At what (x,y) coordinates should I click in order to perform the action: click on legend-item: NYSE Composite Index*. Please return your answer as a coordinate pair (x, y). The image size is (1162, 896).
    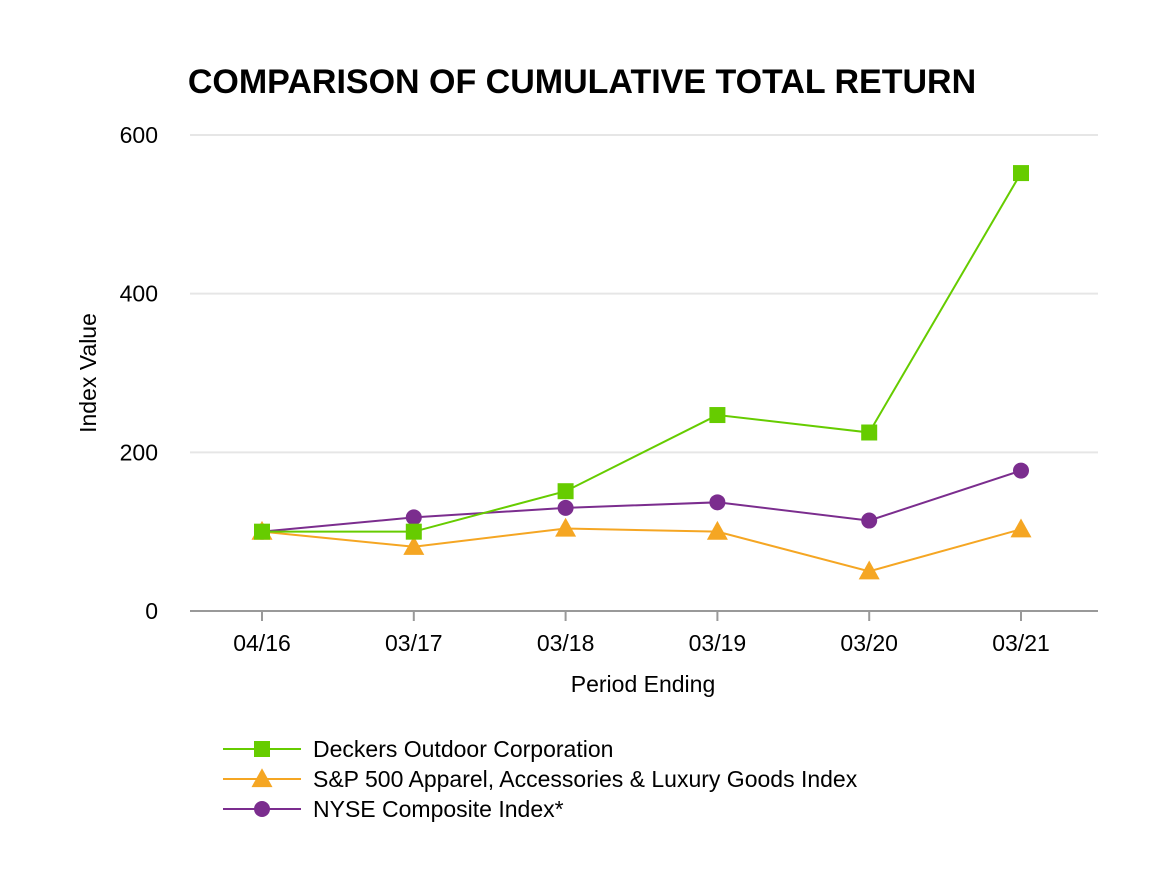
    Looking at the image, I should click on (393, 809).